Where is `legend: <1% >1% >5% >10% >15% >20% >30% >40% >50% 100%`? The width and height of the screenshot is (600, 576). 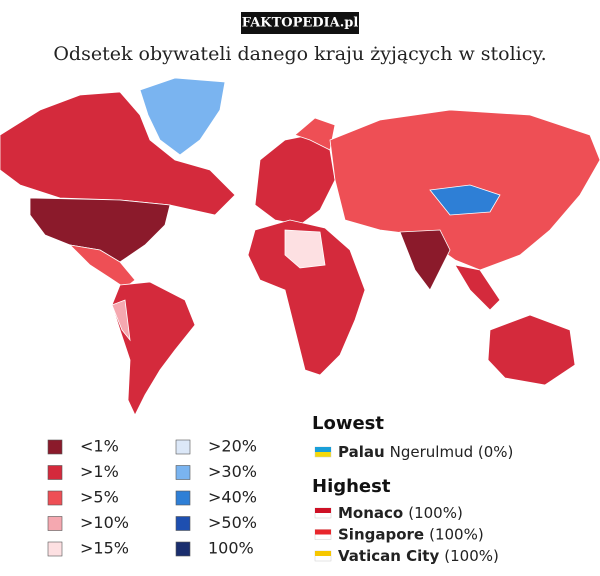
legend: <1% >1% >5% >10% >15% >20% >30% >40% >50% 100% is located at coordinates (152, 497).